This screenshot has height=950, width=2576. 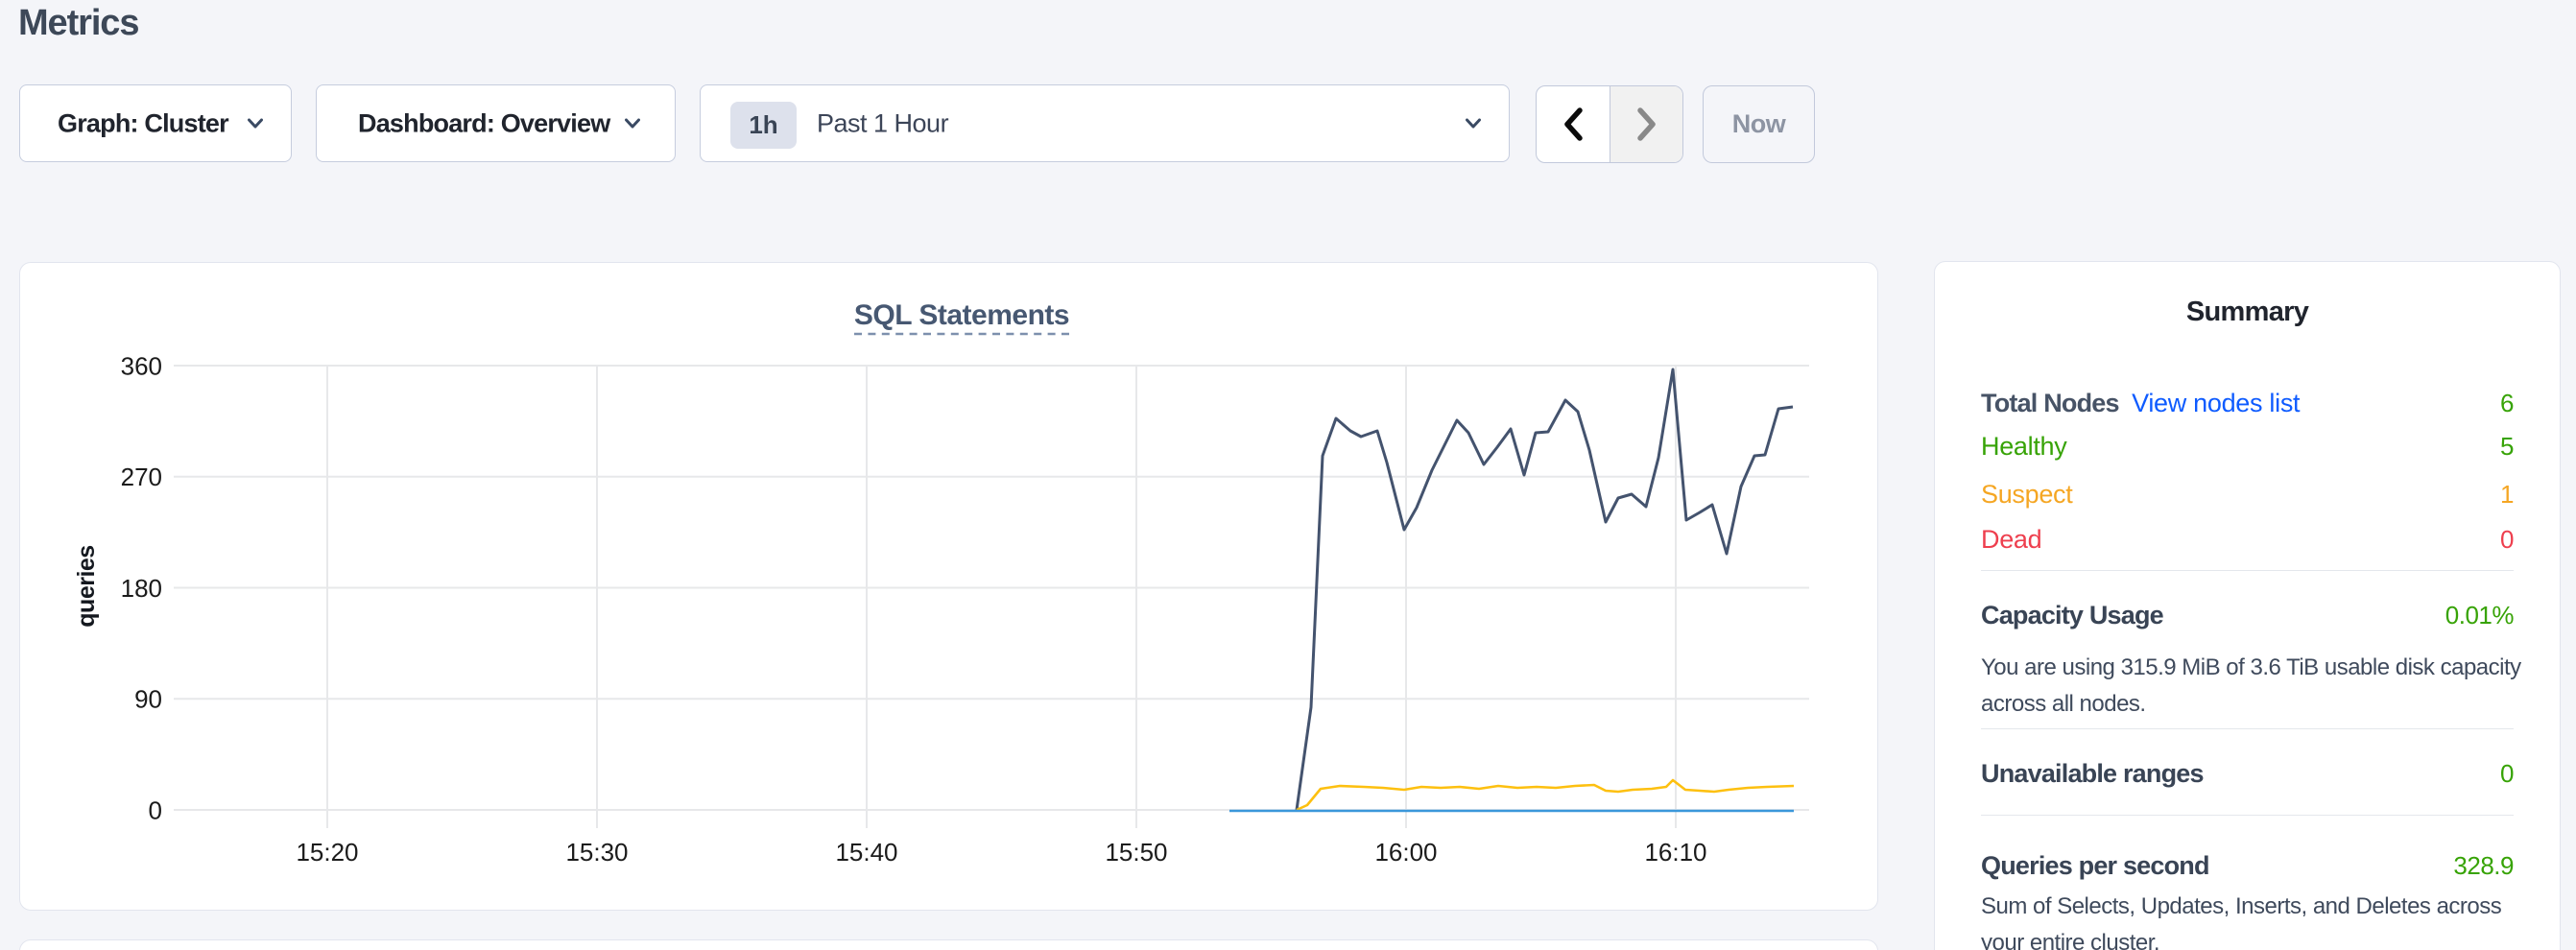 What do you see at coordinates (866, 852) in the screenshot?
I see `svg-text: 15:40` at bounding box center [866, 852].